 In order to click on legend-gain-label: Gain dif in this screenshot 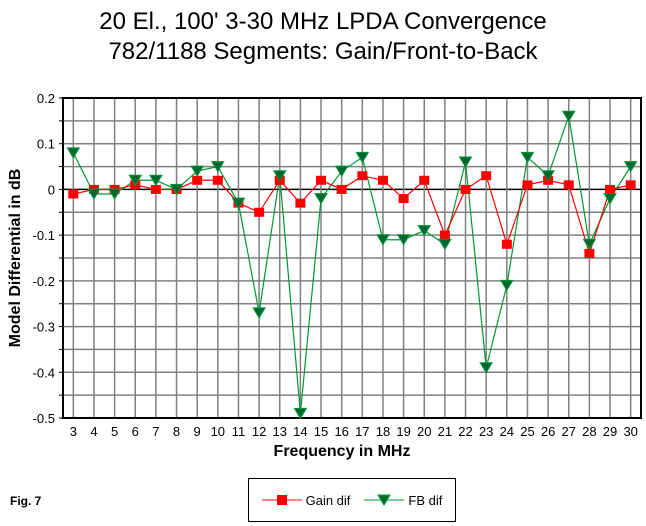, I will do `click(328, 500)`.